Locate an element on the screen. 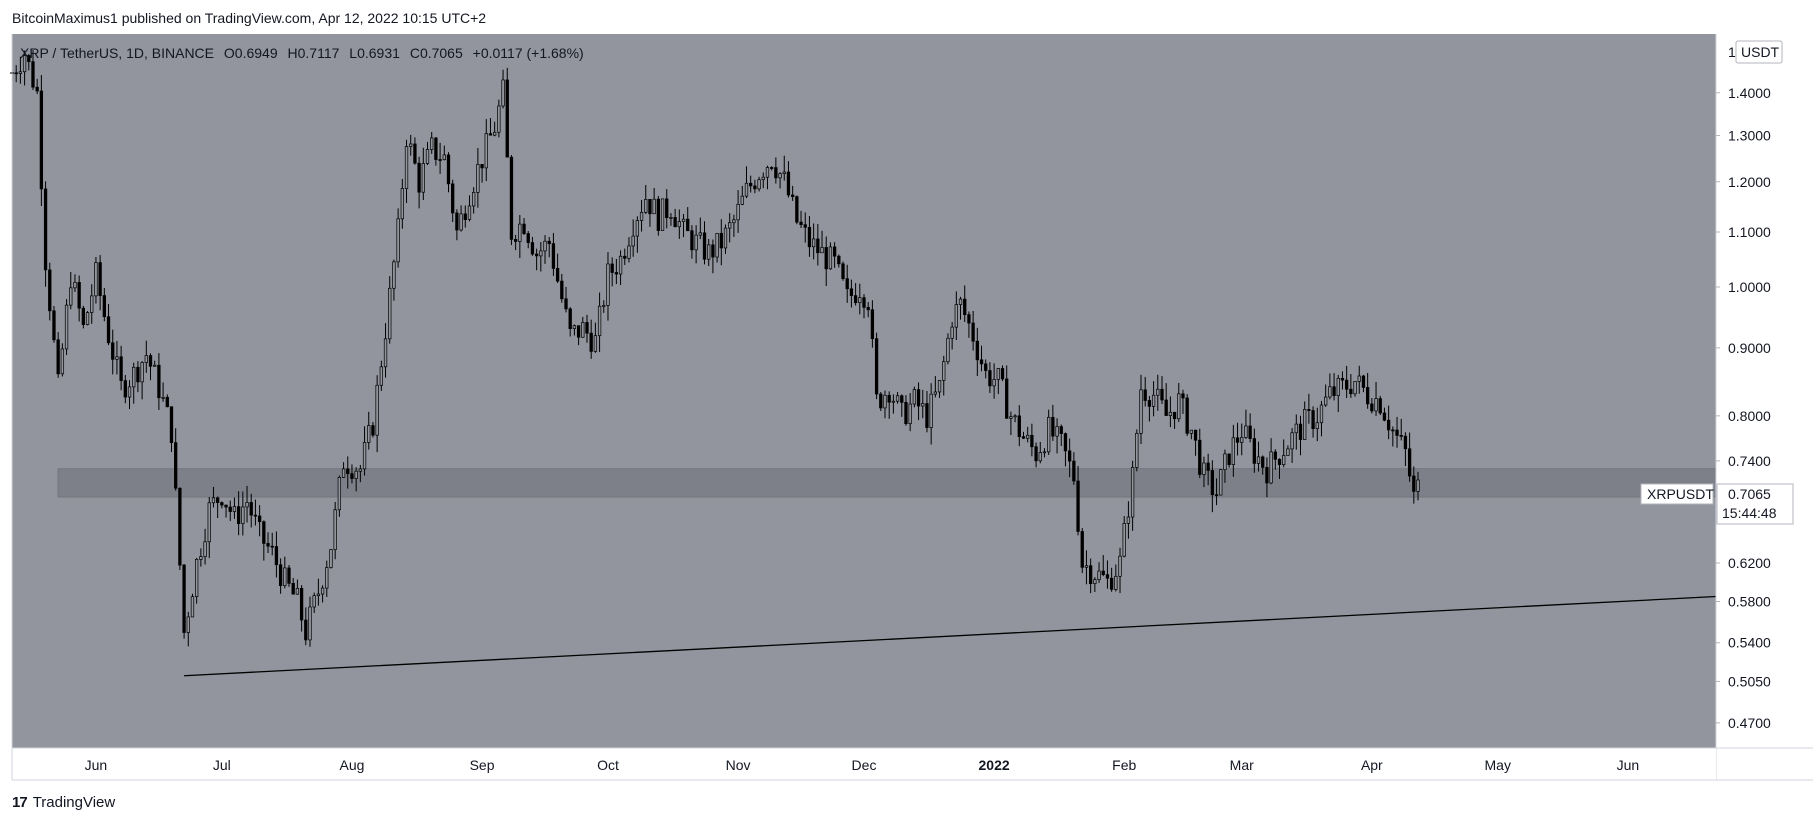 Image resolution: width=1813 pixels, height=826 pixels. price-tag-value: 0.7065 is located at coordinates (1749, 494).